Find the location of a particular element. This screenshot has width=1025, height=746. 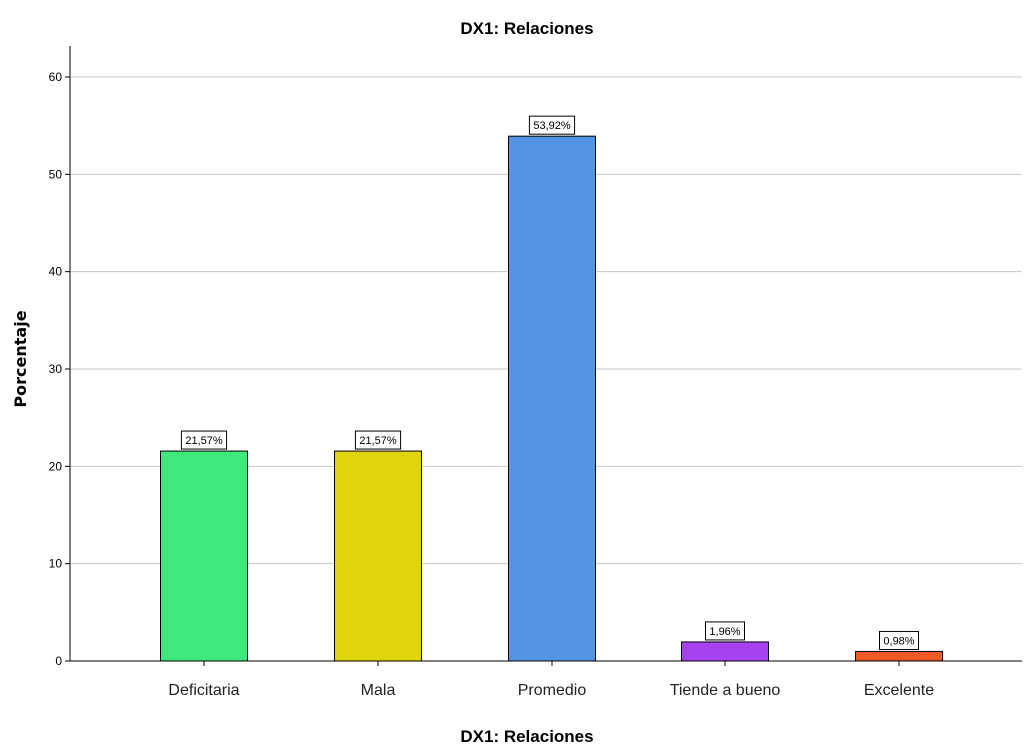

y-axis-label: Porcentaje is located at coordinates (20, 358).